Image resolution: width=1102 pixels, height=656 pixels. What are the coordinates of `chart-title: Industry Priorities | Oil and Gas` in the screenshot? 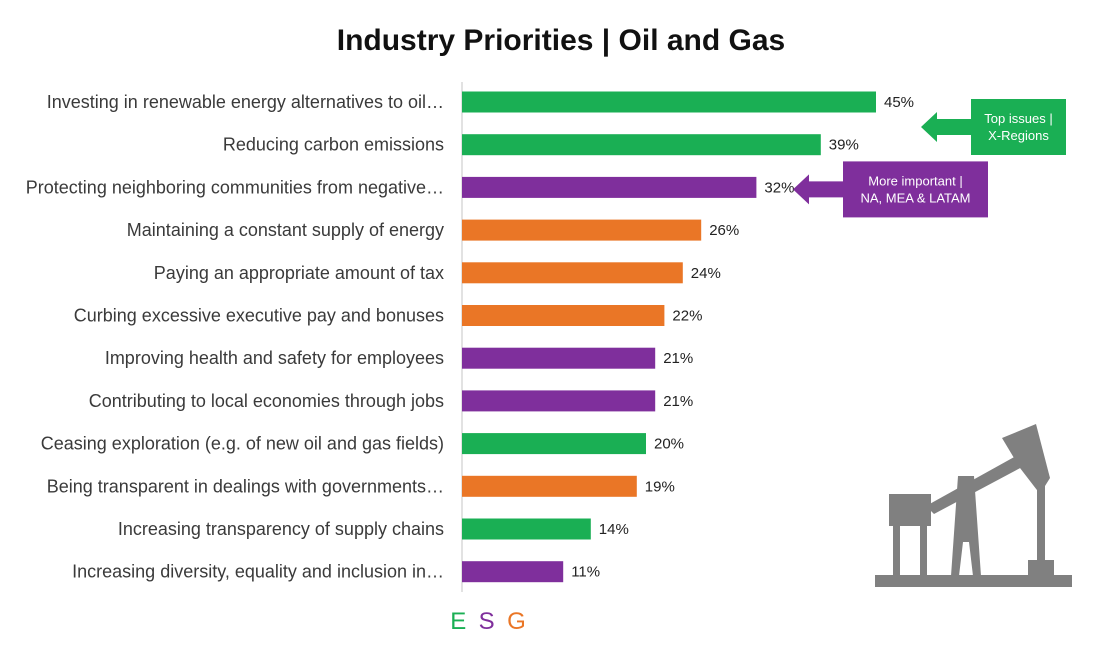 It's located at (561, 40).